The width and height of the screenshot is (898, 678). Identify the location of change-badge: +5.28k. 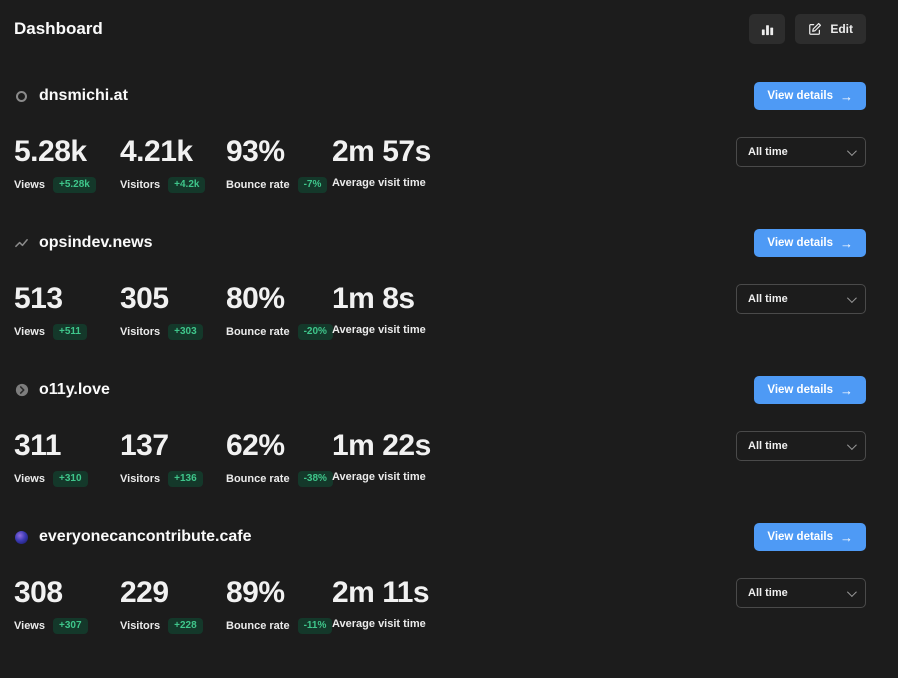
(74, 185).